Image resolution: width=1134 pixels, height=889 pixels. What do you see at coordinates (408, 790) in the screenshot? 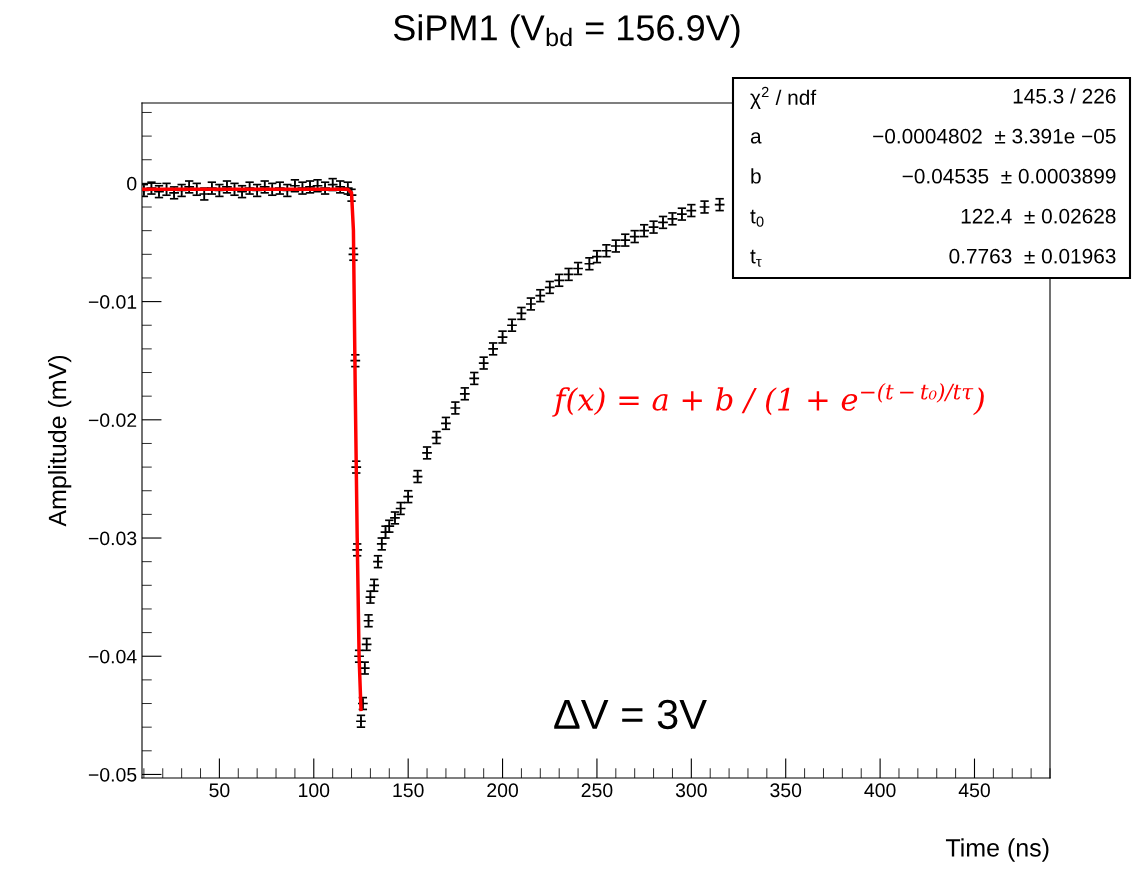
I see `x-tick-label: 150` at bounding box center [408, 790].